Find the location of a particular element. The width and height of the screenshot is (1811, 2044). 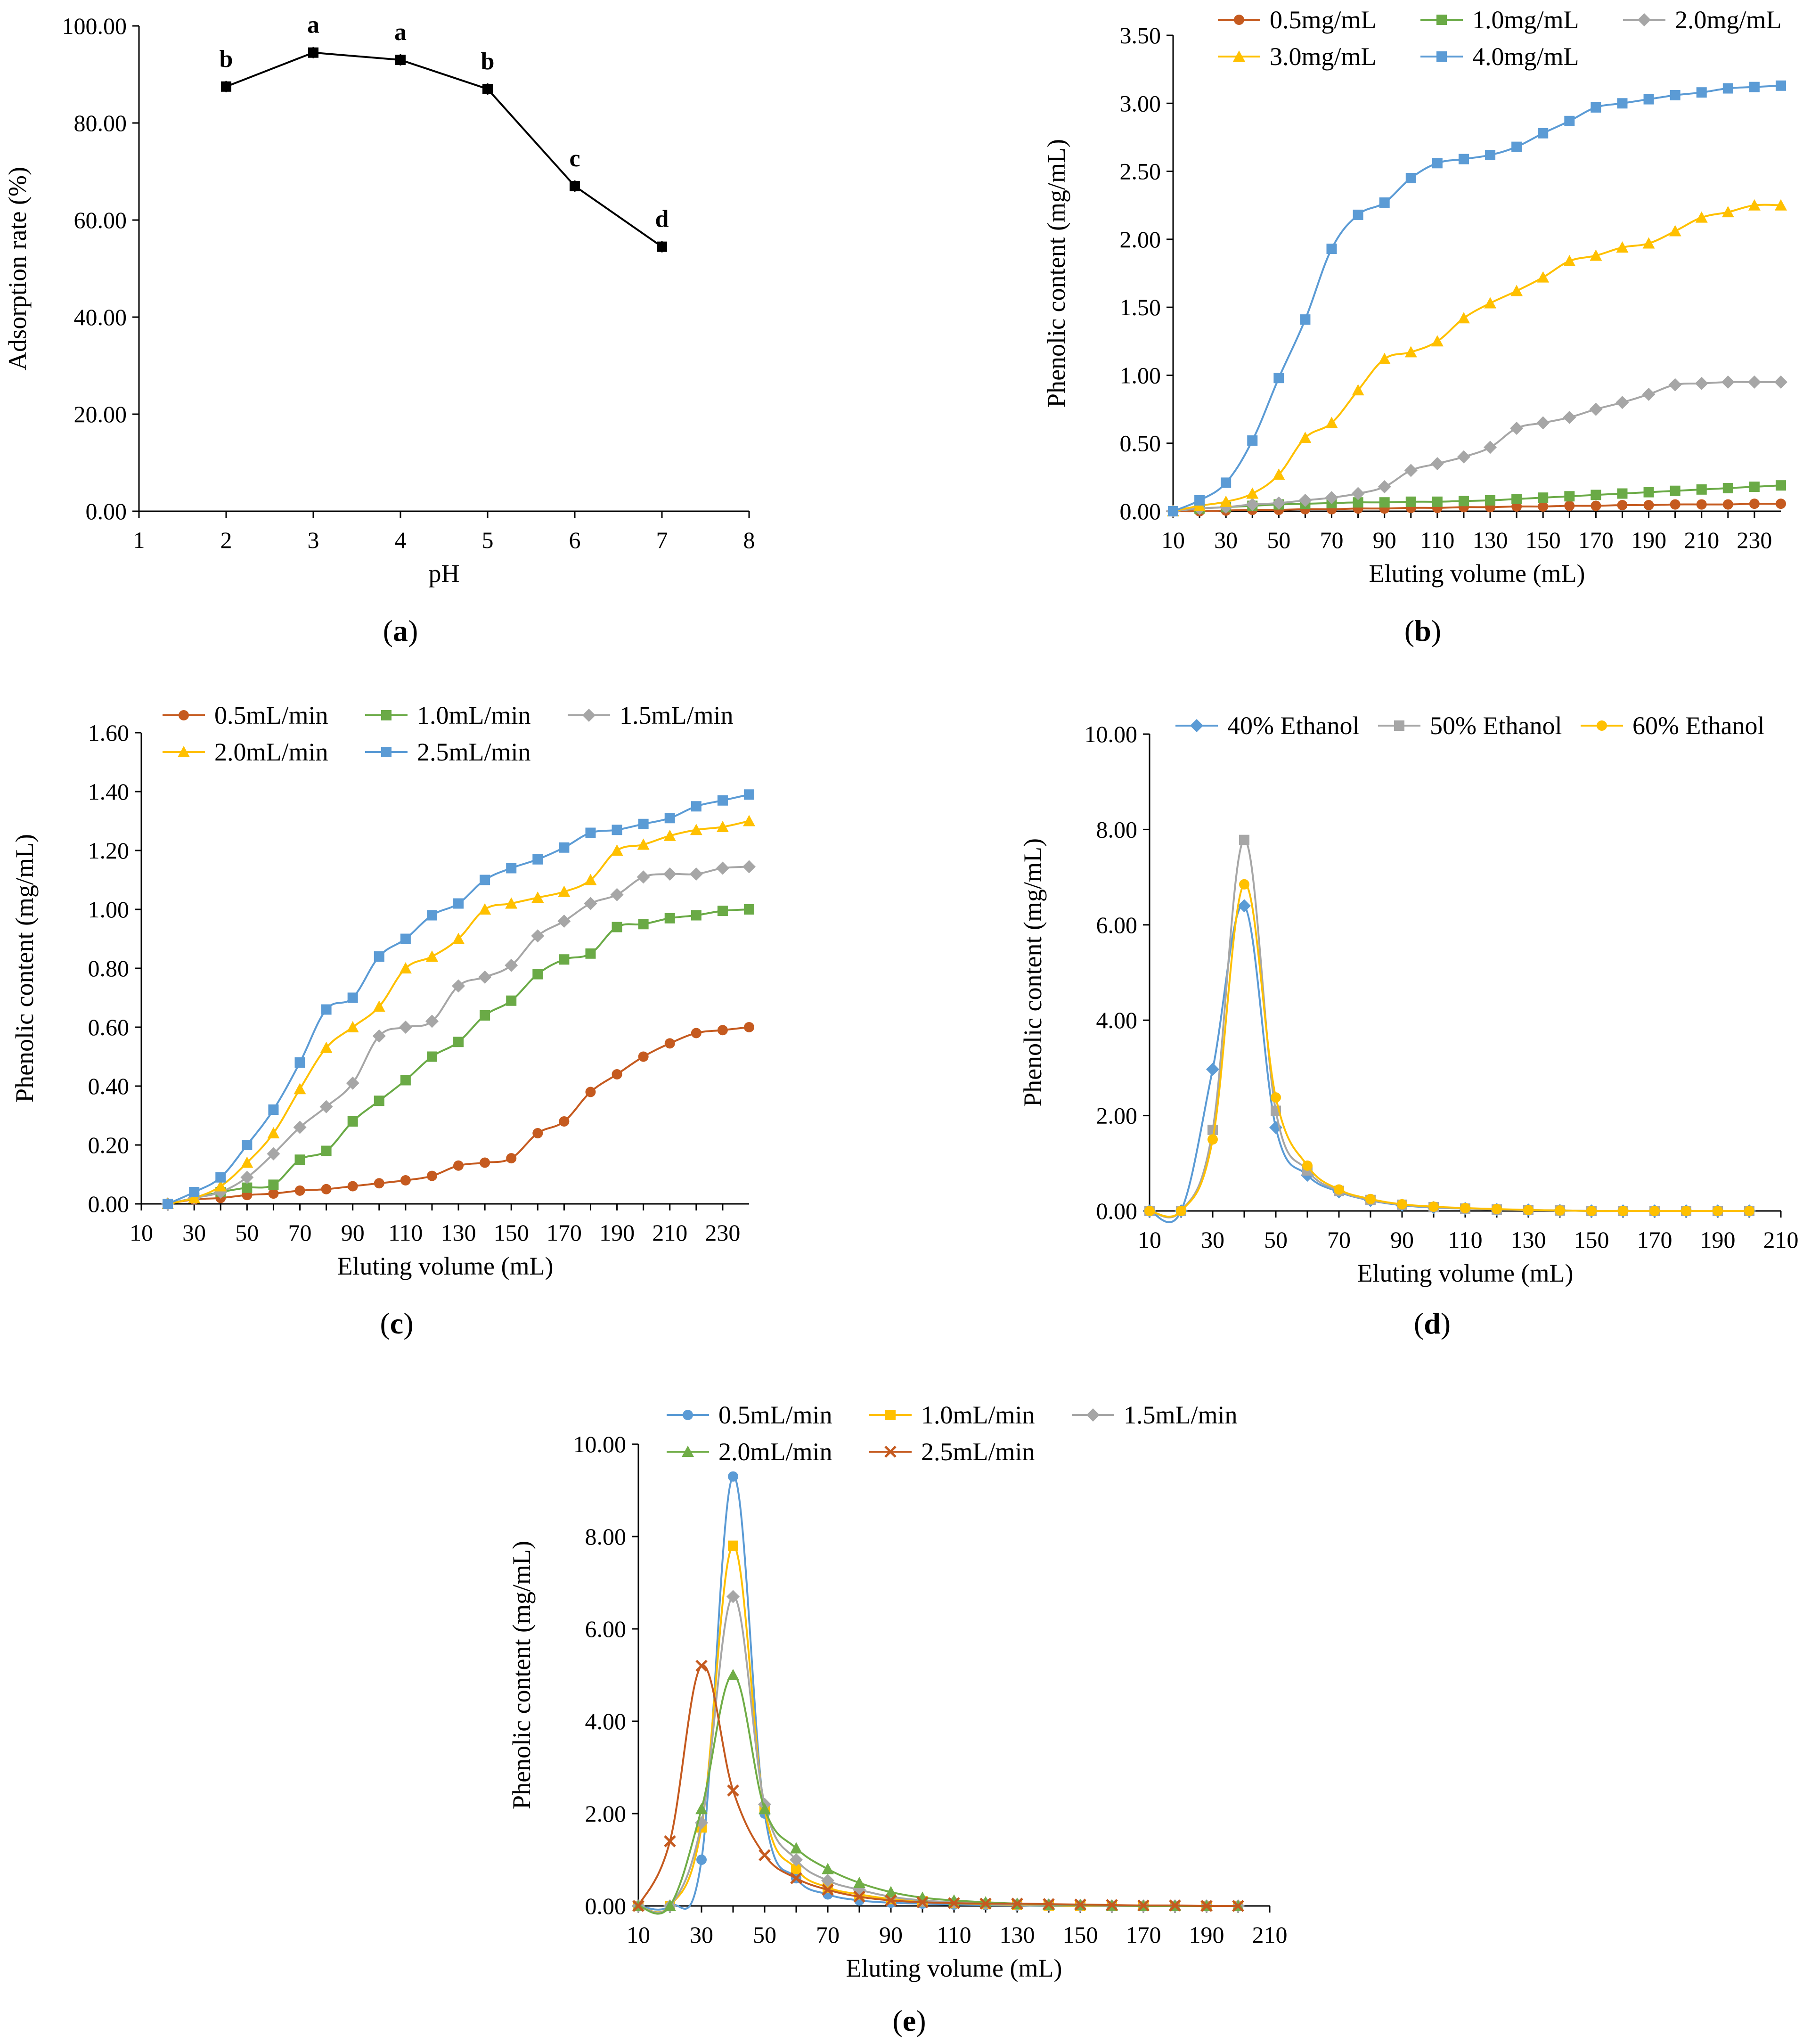

y-tick-label: 10.00 is located at coordinates (600, 1444).